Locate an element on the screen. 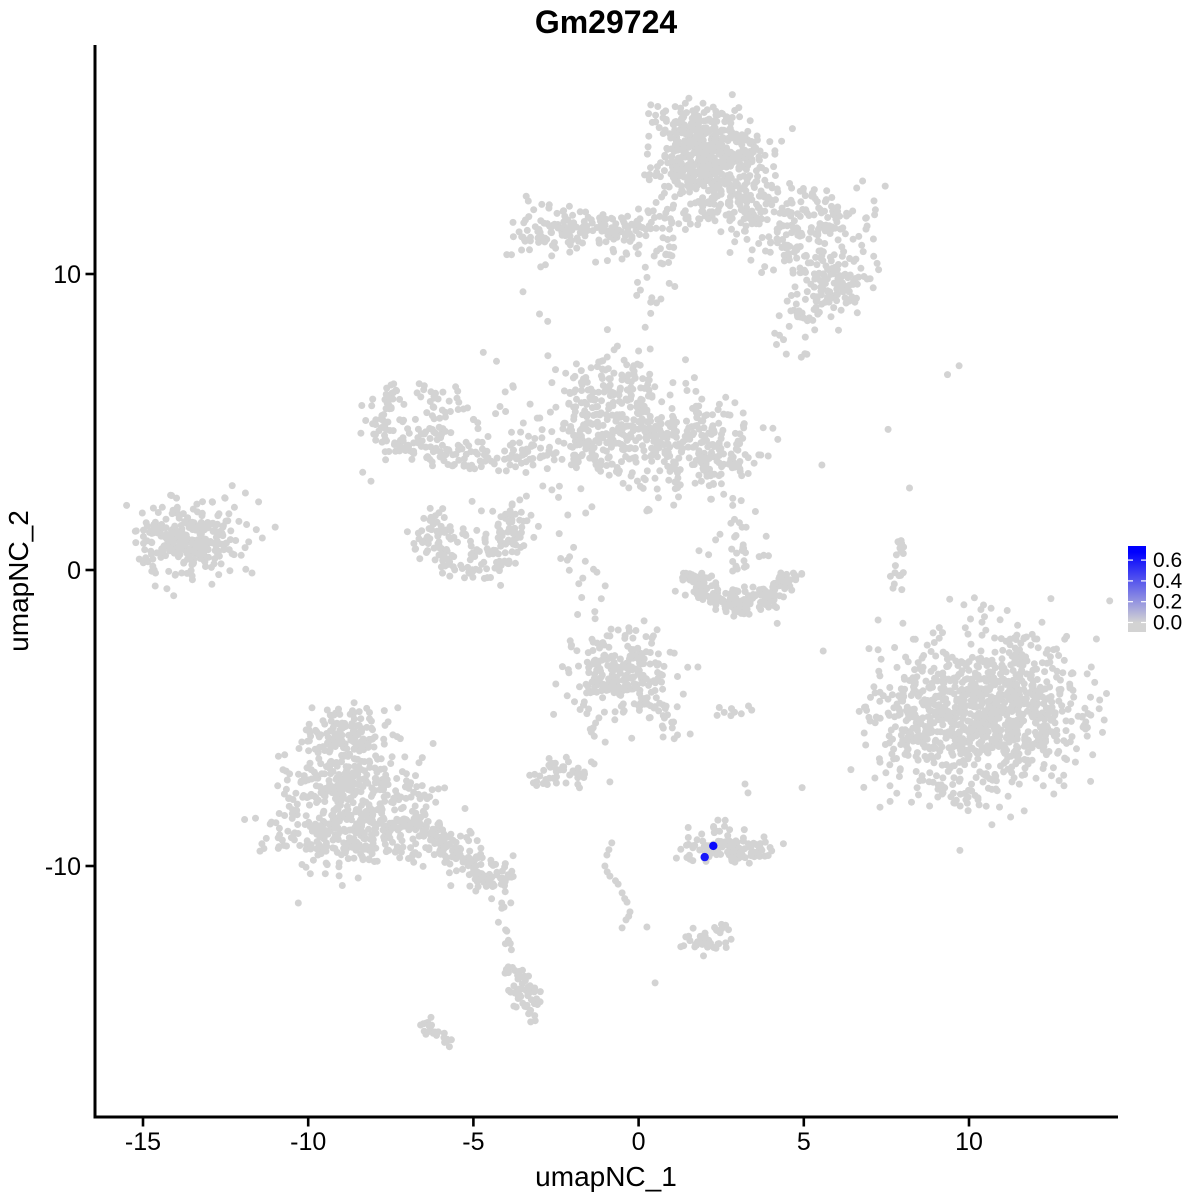 The image size is (1200, 1200). colorbar-tick-label: 0.4 is located at coordinates (1168, 581).